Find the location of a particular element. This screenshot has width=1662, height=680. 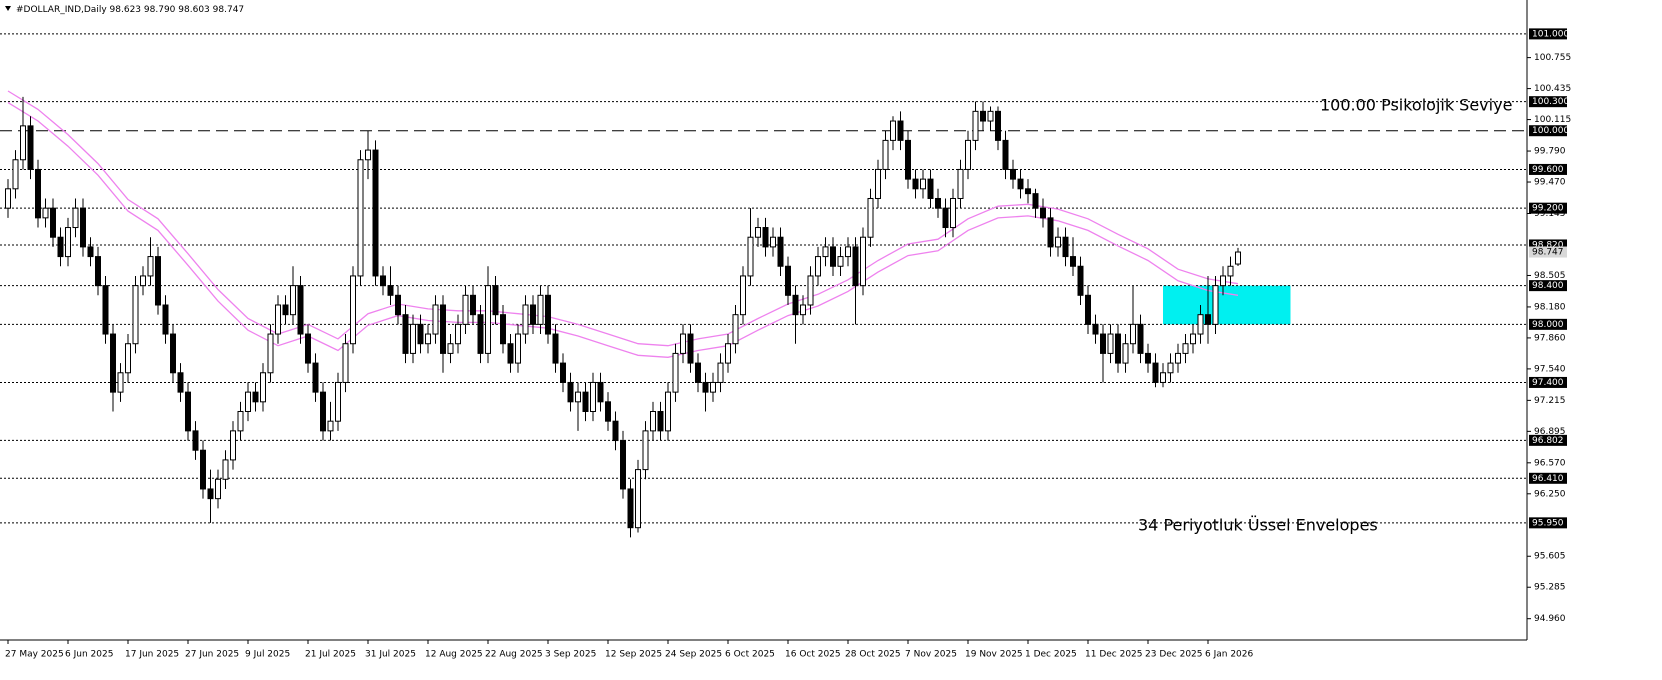

y-tick-label: 95.605 is located at coordinates (1550, 557).